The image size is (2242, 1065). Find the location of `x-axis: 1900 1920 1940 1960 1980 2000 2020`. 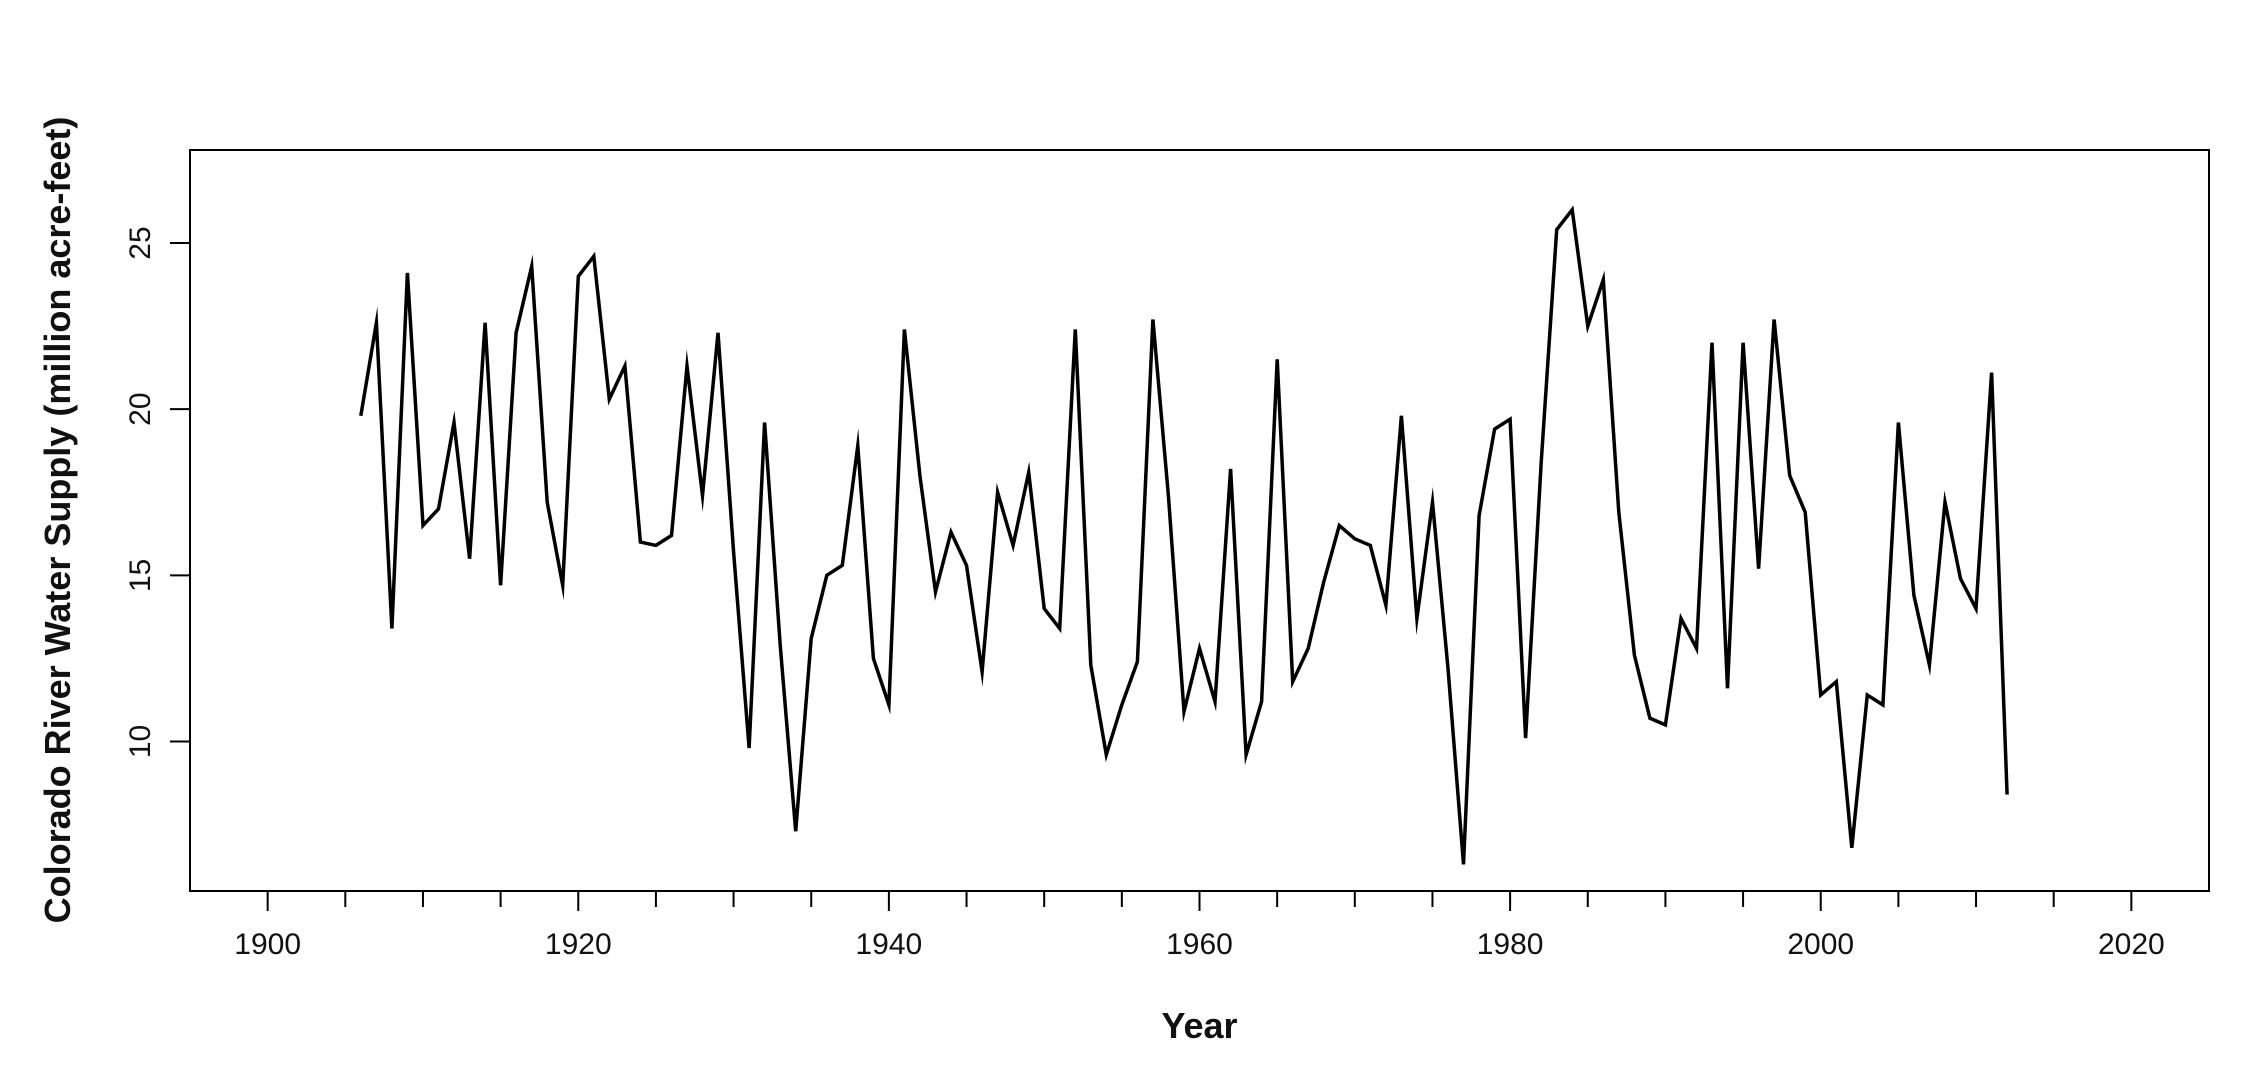

x-axis: 1900 1920 1940 1960 1980 2000 2020 is located at coordinates (1199, 925).